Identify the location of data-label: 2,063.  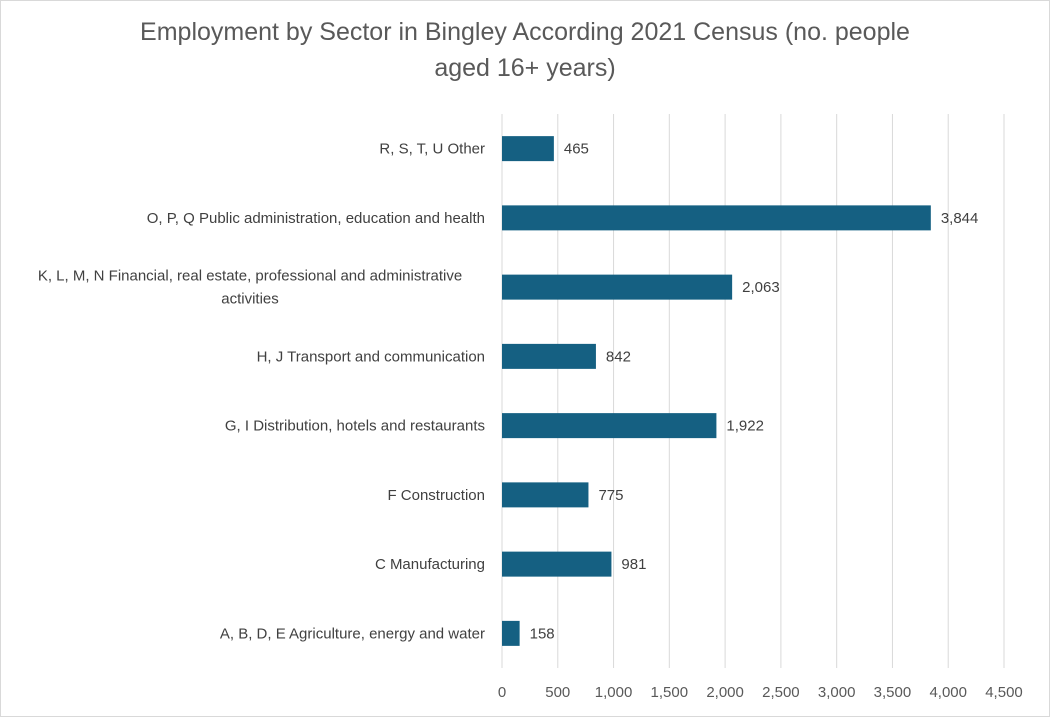
(761, 287).